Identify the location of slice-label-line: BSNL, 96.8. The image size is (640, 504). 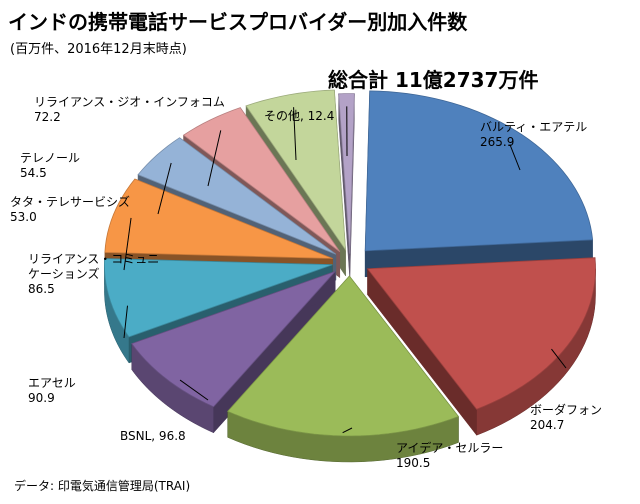
(153, 436).